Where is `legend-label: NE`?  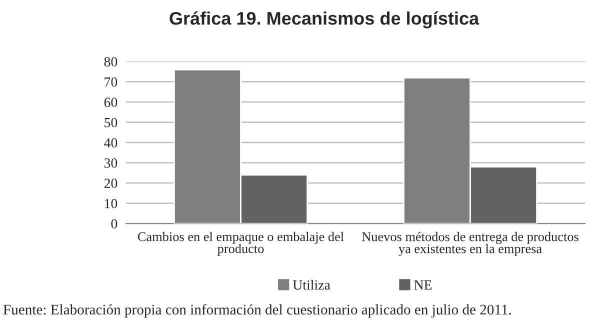
legend-label: NE is located at coordinates (423, 285).